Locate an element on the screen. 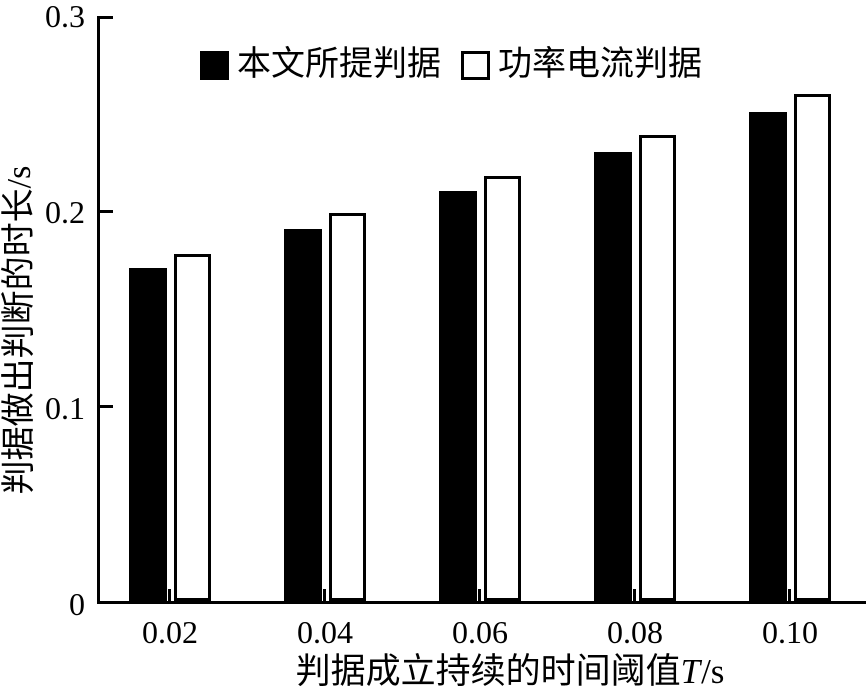 The image size is (868, 698). x-axis-title-unit: /s is located at coordinates (713, 671).